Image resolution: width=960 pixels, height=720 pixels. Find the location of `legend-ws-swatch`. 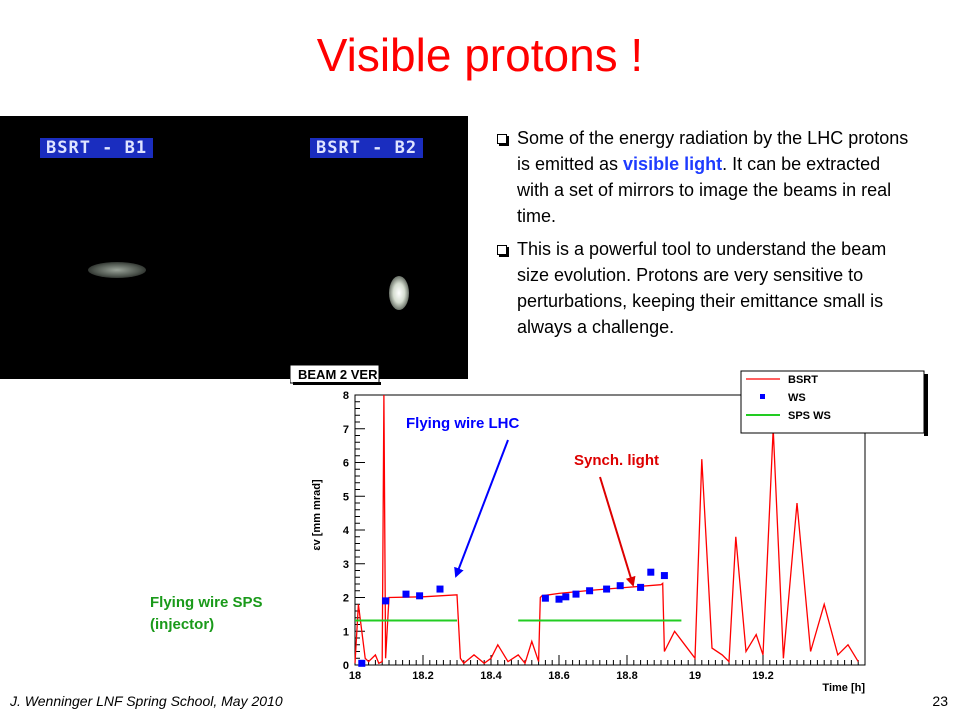

legend-ws-swatch is located at coordinates (762, 396).